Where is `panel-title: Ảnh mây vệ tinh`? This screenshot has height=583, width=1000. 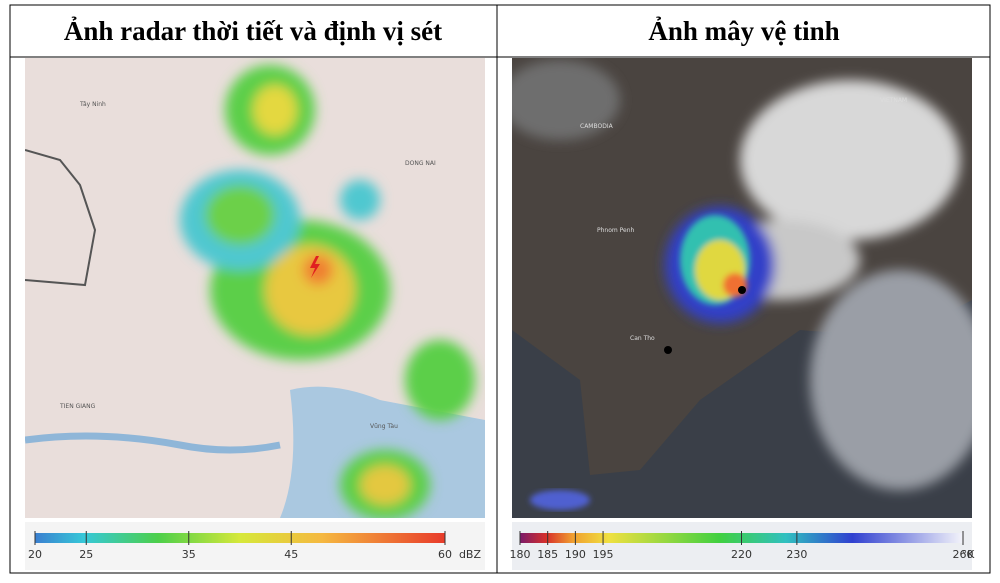 panel-title: Ảnh mây vệ tinh is located at coordinates (743, 31).